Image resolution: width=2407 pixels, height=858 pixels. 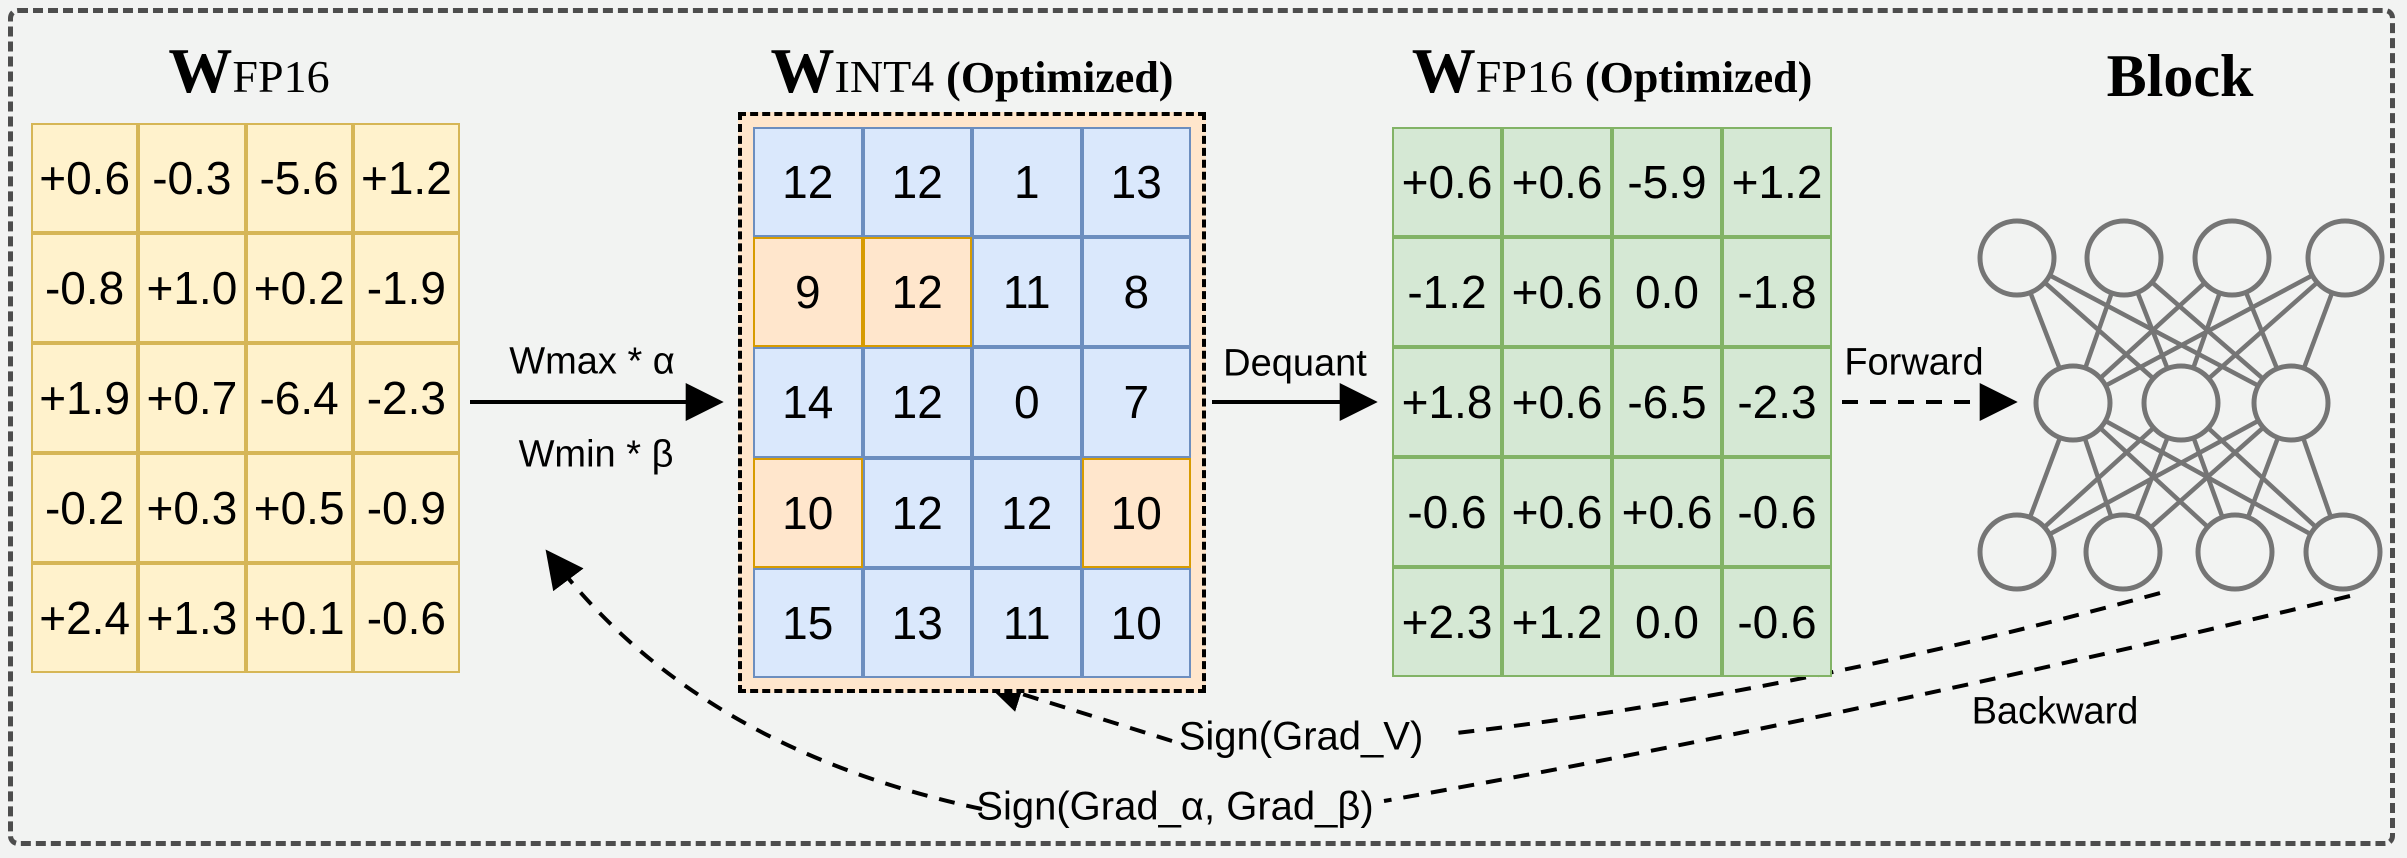 I want to click on sign-grad-v-label: Sign(Grad_V), so click(x=1301, y=736).